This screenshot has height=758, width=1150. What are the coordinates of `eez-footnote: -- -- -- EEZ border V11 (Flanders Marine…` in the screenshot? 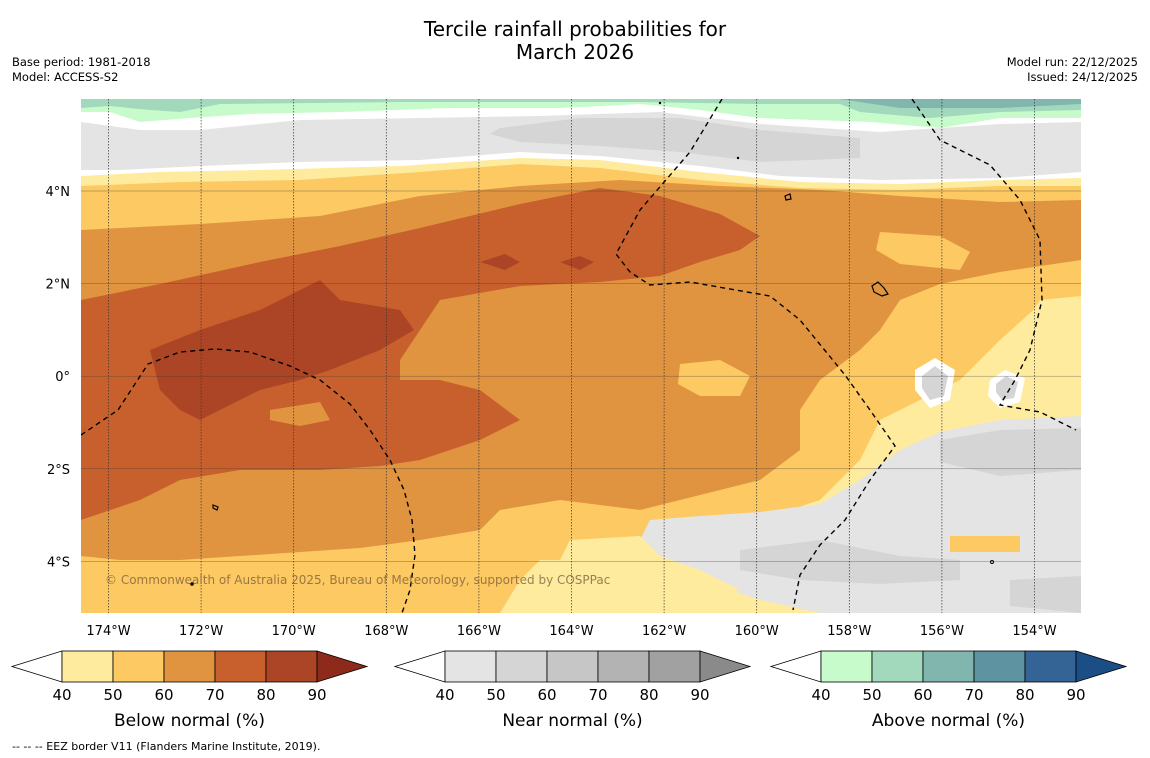 It's located at (166, 746).